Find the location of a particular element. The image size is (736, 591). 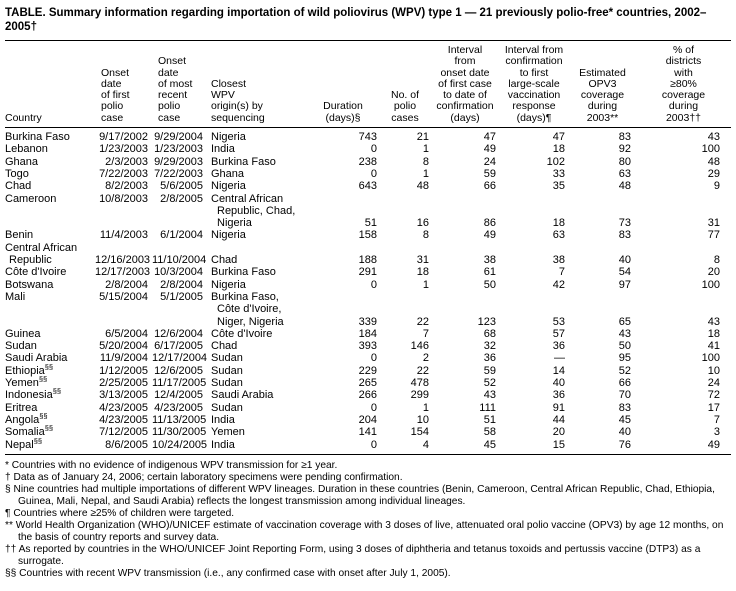

cell-country: Nepal§§ is located at coordinates (49, 446).